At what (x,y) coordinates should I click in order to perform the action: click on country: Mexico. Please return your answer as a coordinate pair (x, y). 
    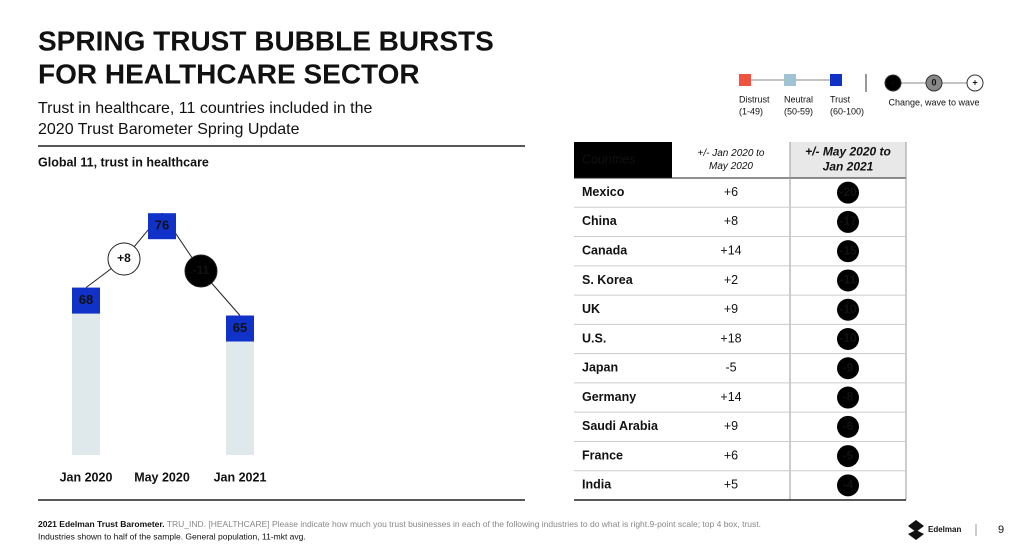
    Looking at the image, I should click on (603, 192).